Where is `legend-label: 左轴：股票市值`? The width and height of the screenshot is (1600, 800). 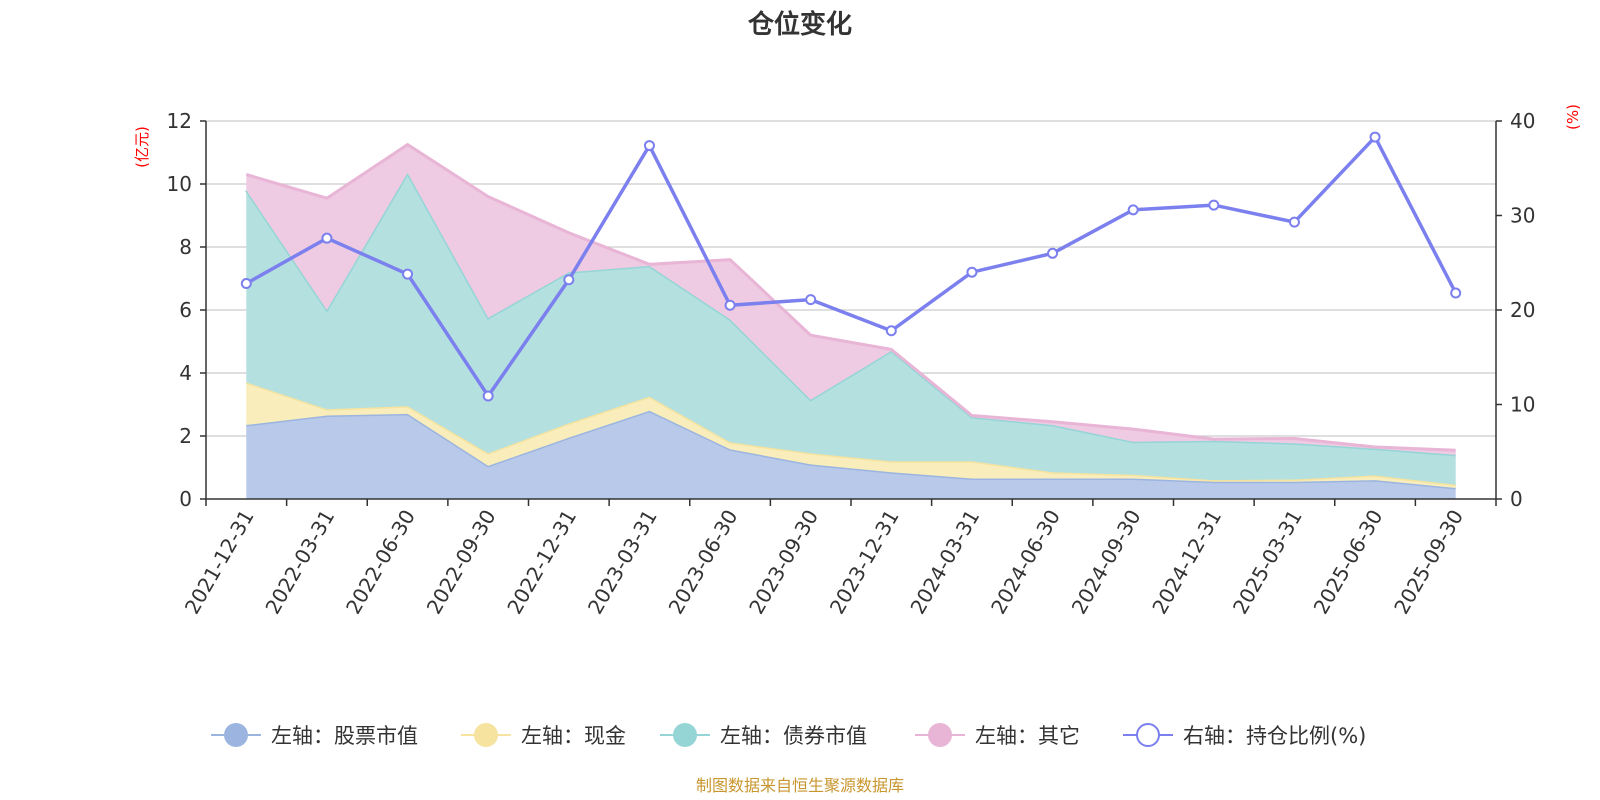 legend-label: 左轴：股票市值 is located at coordinates (344, 736).